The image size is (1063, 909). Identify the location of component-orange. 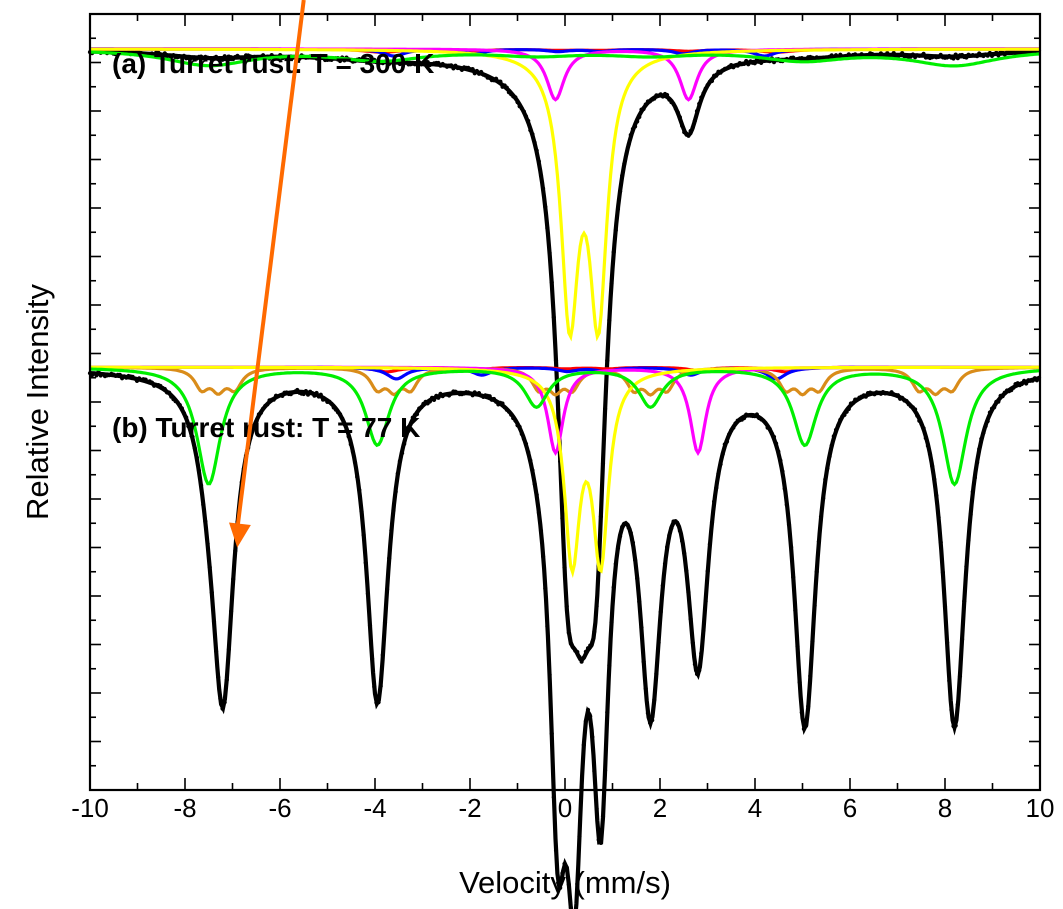
(565, 381).